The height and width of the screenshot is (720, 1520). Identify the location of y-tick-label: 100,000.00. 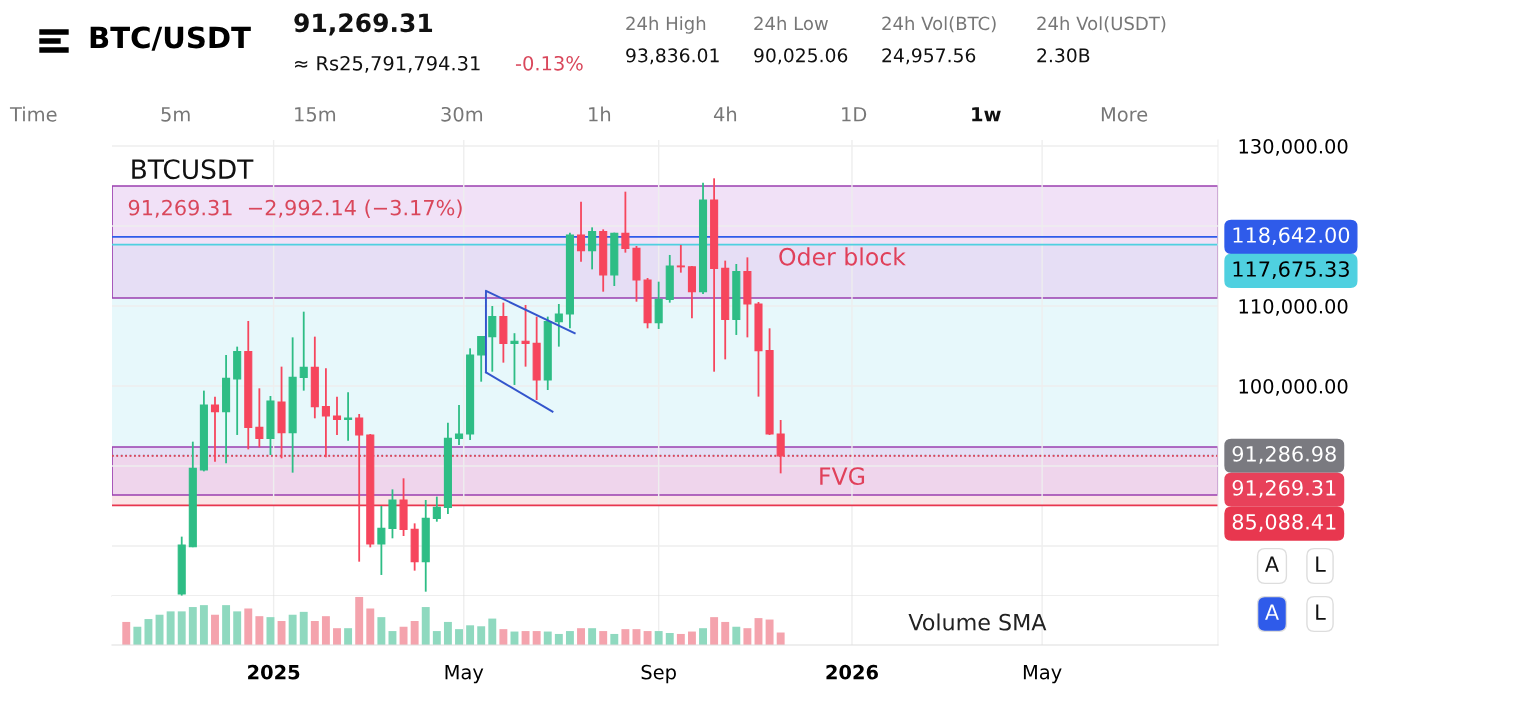
(1293, 387).